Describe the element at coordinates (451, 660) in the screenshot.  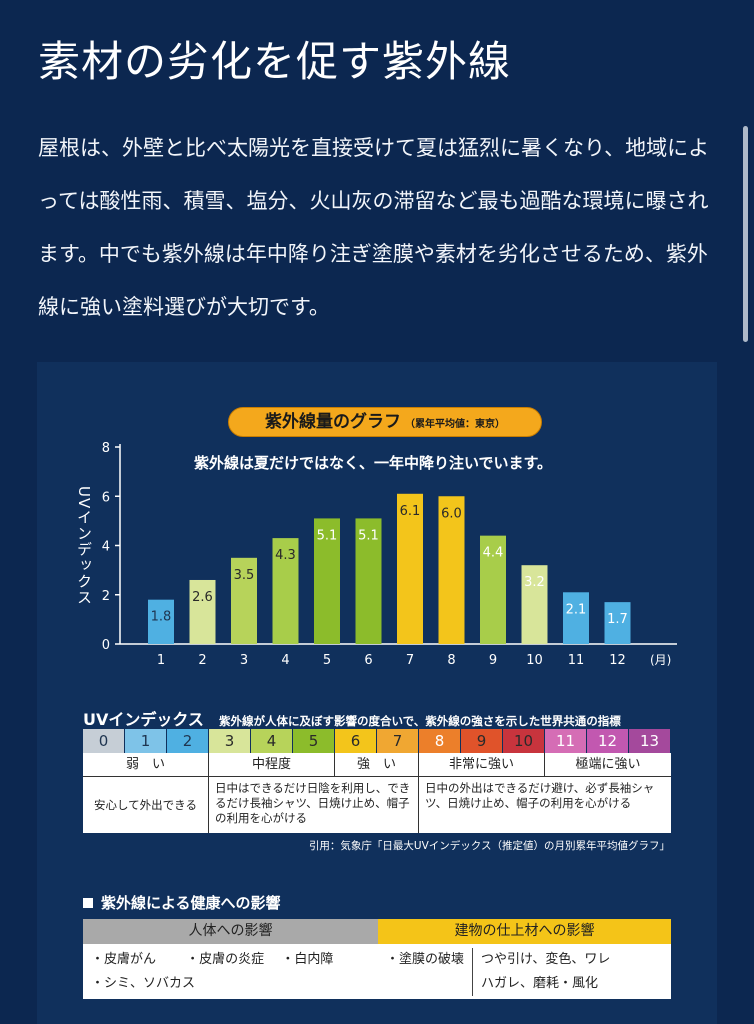
I see `x-tick-label: 8` at that location.